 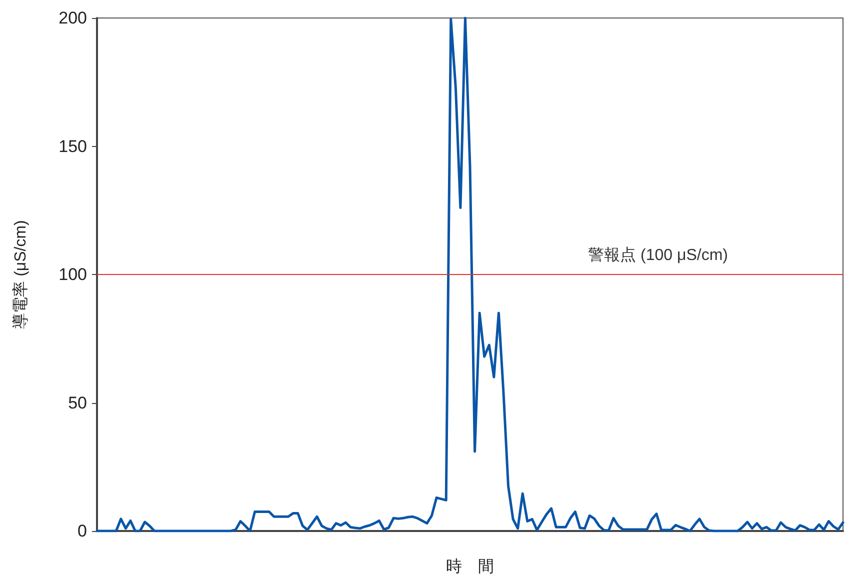 I want to click on y-tick-label: 0, so click(x=82, y=531).